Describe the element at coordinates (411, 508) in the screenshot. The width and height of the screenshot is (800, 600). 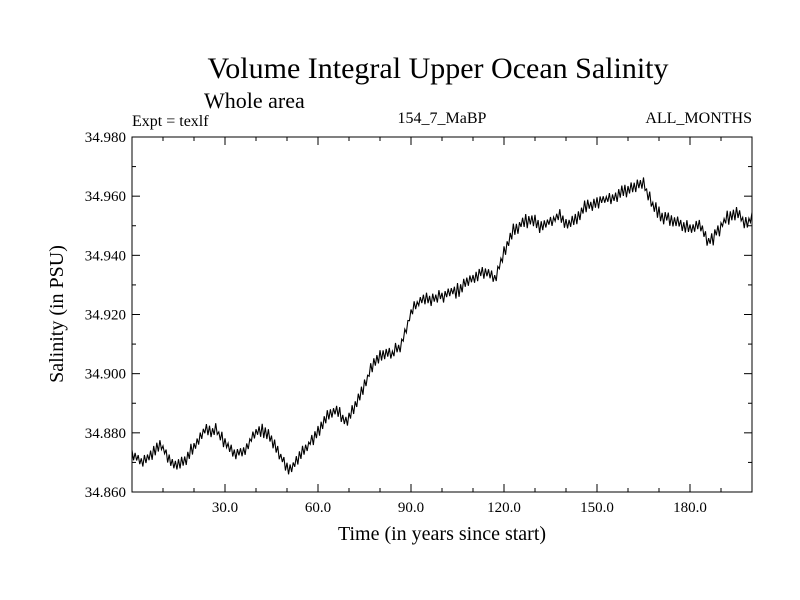
I see `x-tick-label: 90.0` at that location.